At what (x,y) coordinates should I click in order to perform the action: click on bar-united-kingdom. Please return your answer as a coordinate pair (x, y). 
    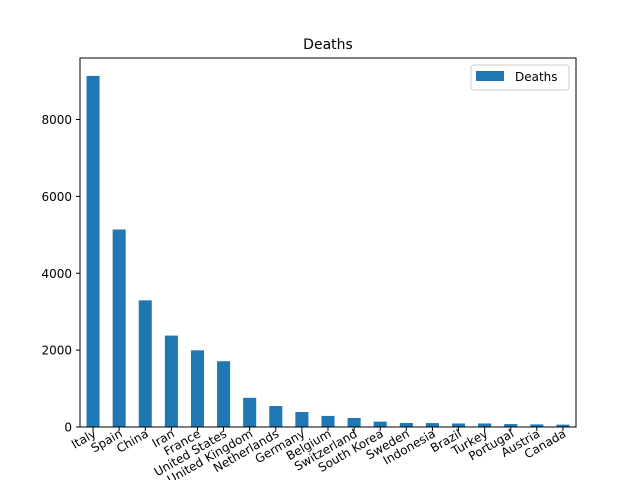
    Looking at the image, I should click on (250, 412).